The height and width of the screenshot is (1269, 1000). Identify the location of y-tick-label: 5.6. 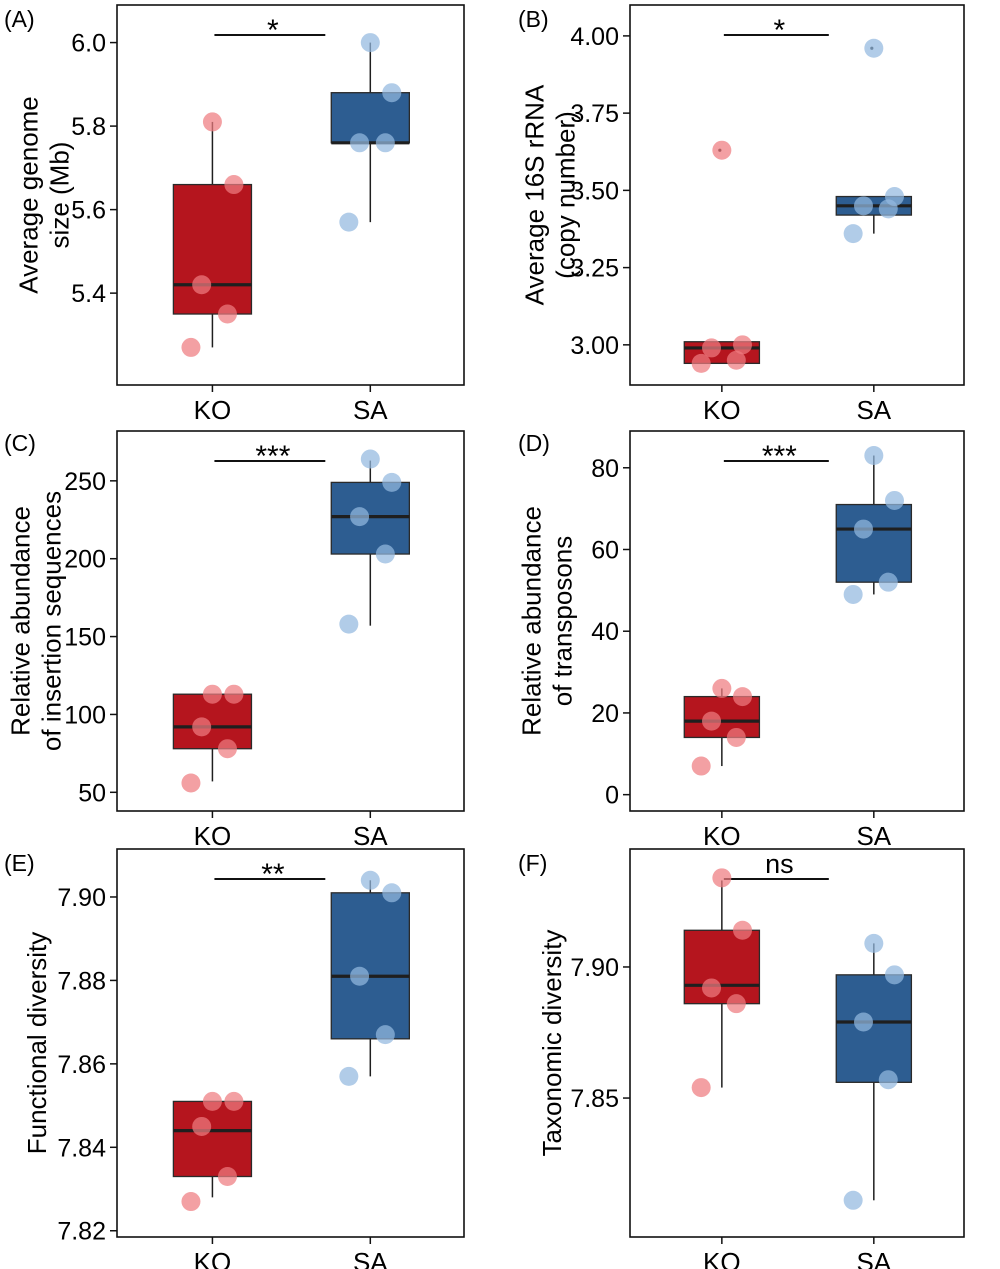
(88, 211).